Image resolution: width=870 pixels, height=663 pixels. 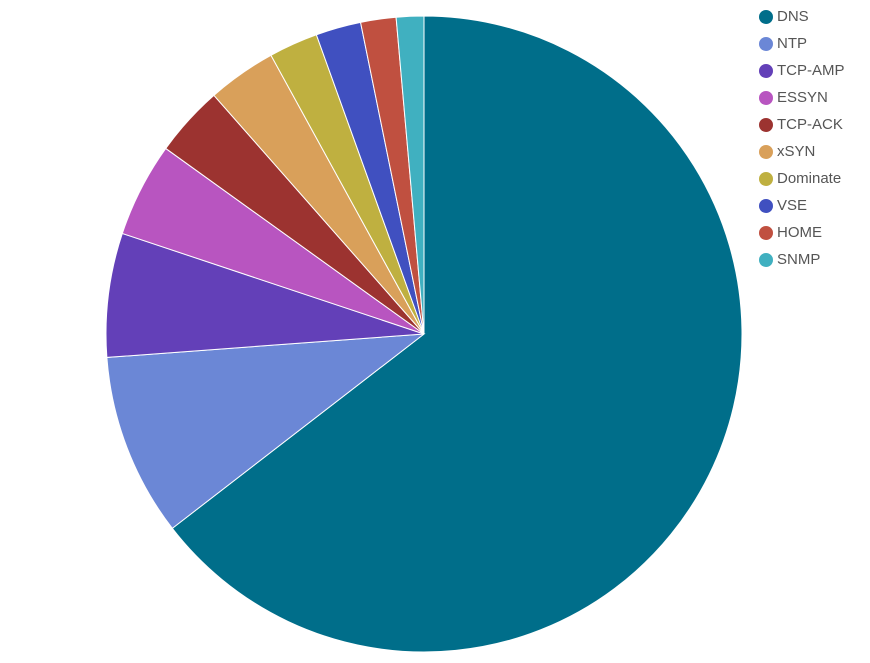 I want to click on legend-label: VSE, so click(x=792, y=205).